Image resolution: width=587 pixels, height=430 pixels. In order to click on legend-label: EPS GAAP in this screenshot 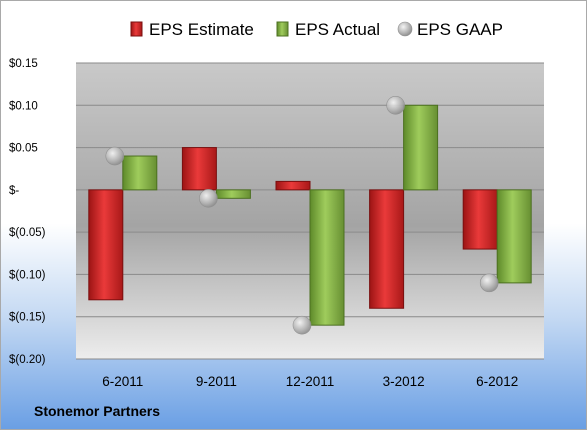, I will do `click(460, 29)`.